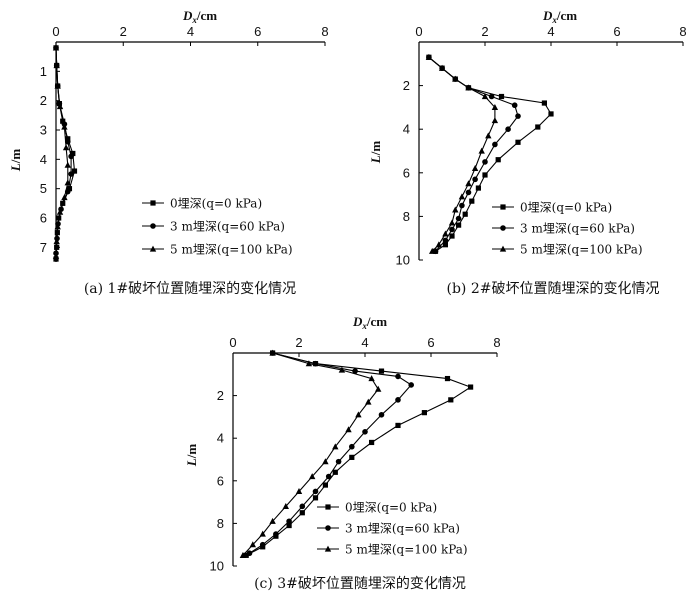  I want to click on x-tick-label: 4, so click(364, 342).